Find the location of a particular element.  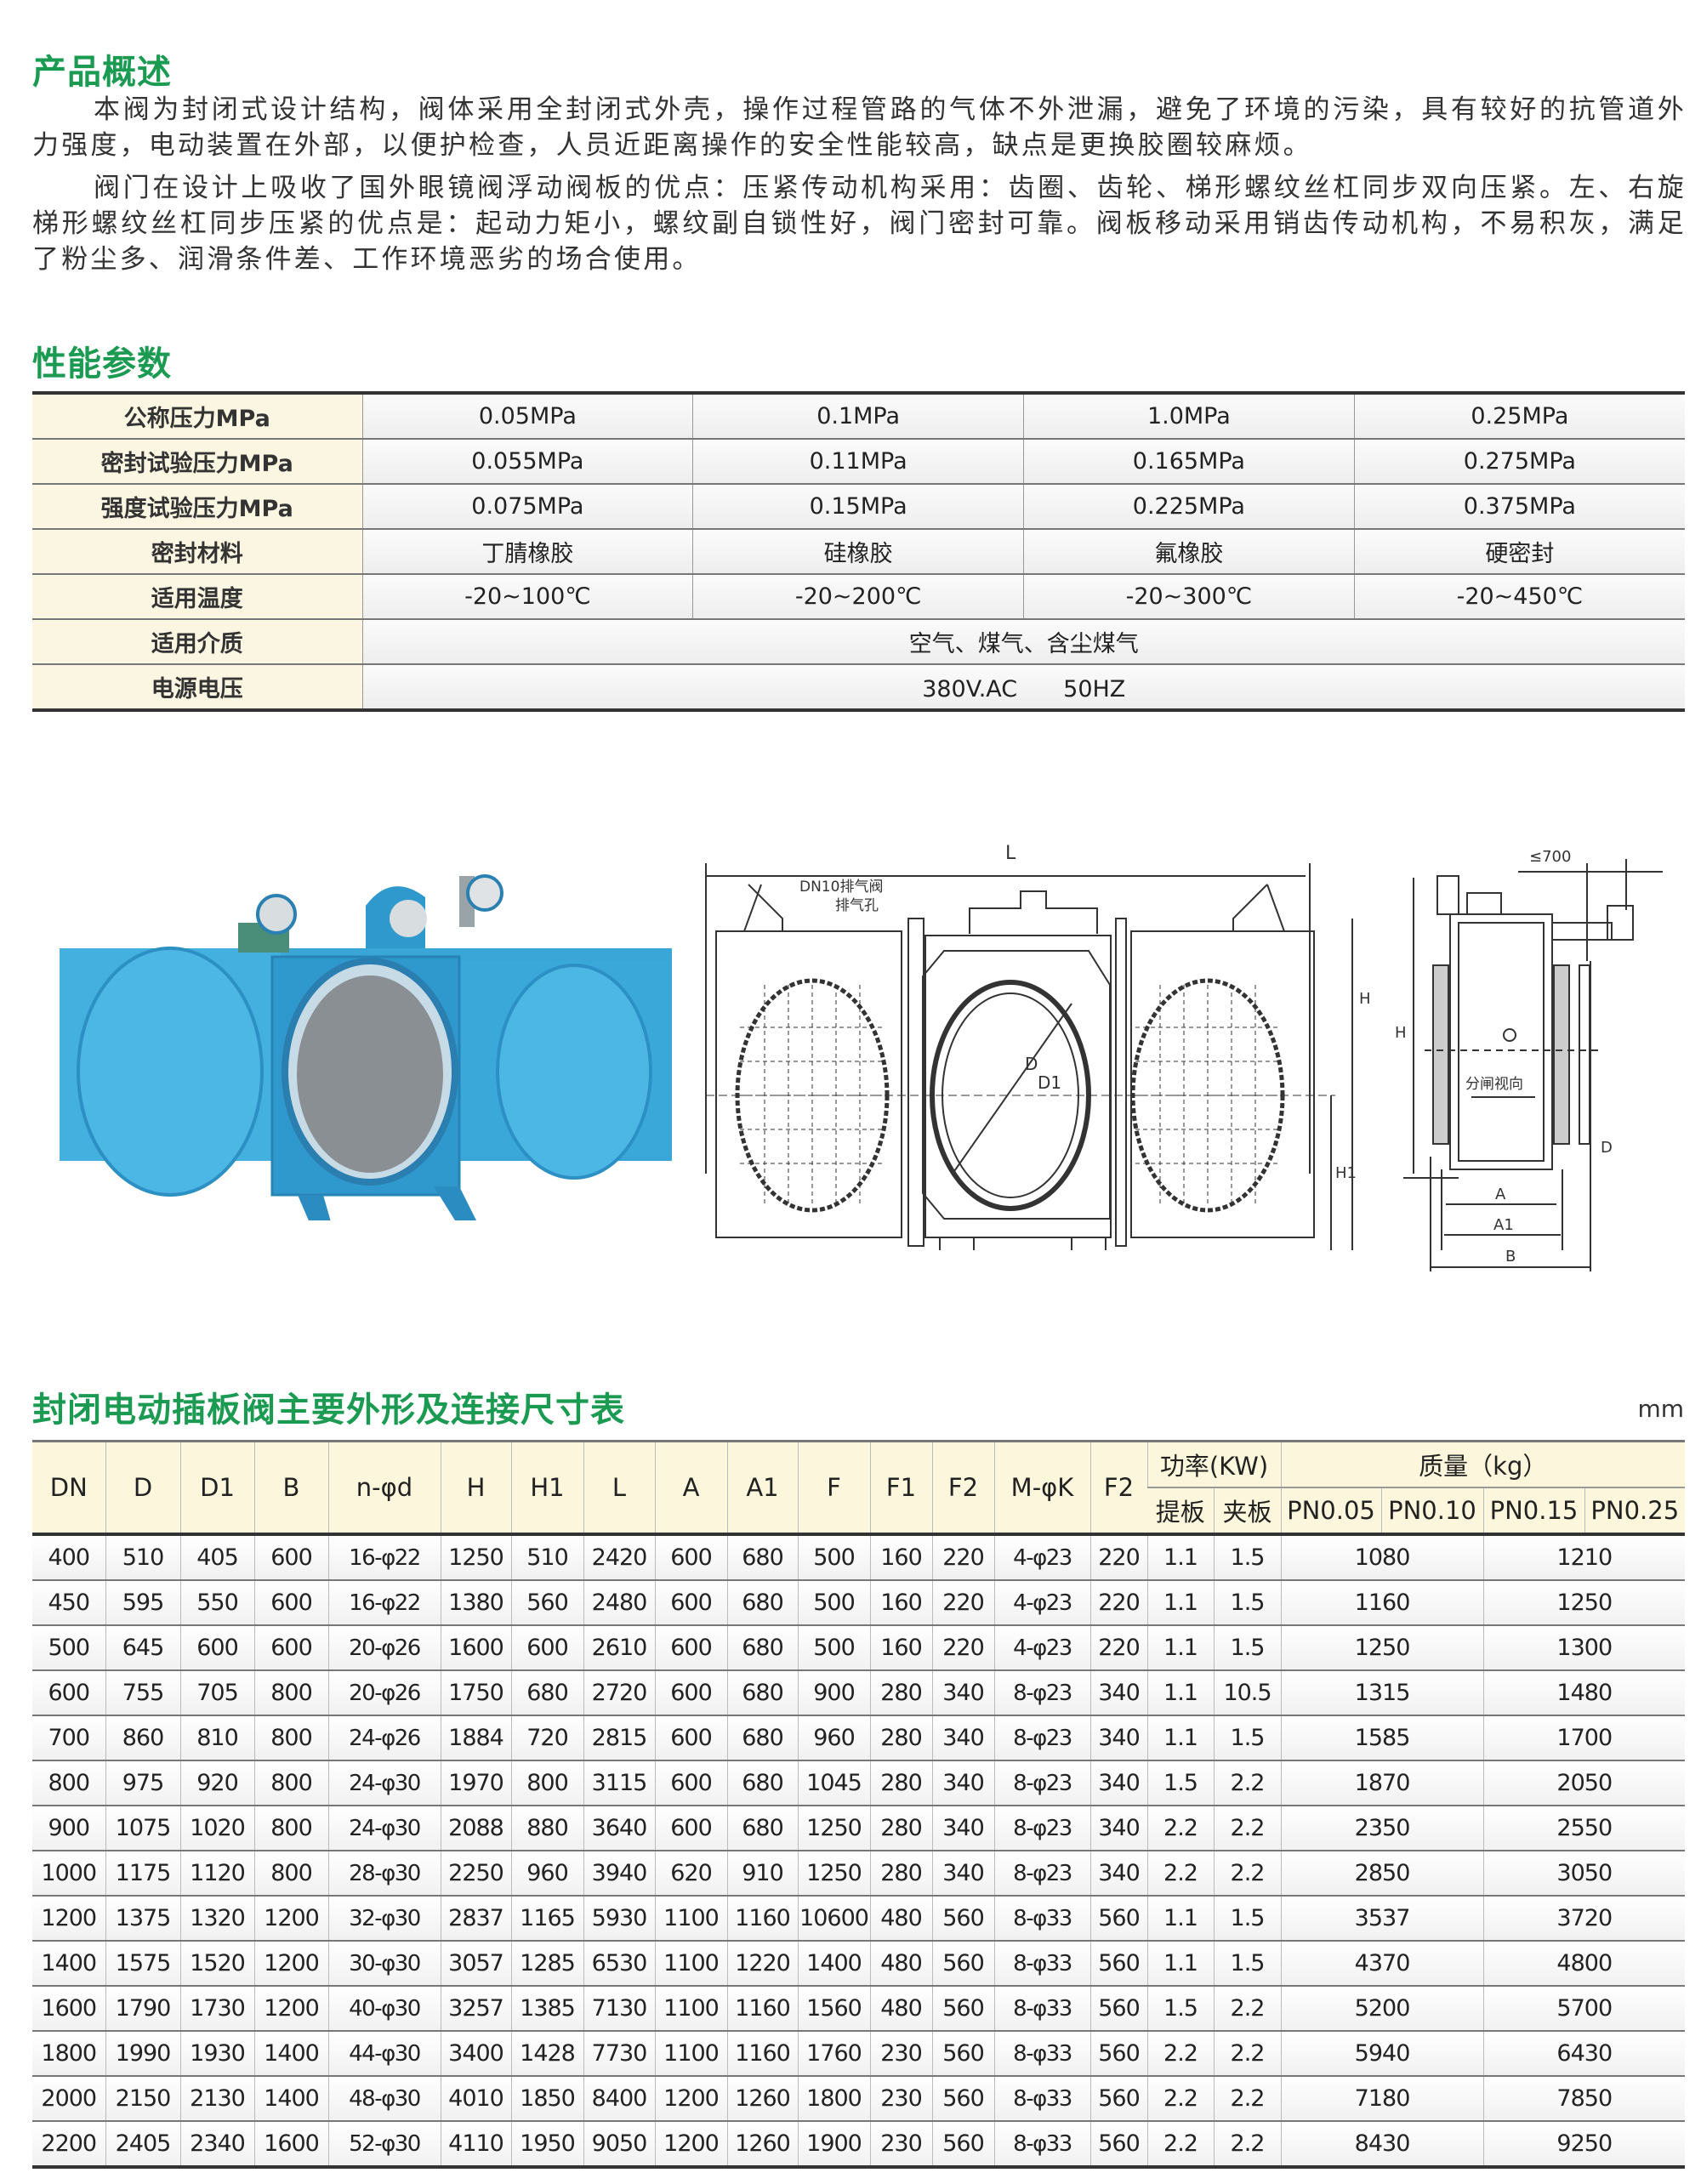

handles is located at coordinates (1014, 908).